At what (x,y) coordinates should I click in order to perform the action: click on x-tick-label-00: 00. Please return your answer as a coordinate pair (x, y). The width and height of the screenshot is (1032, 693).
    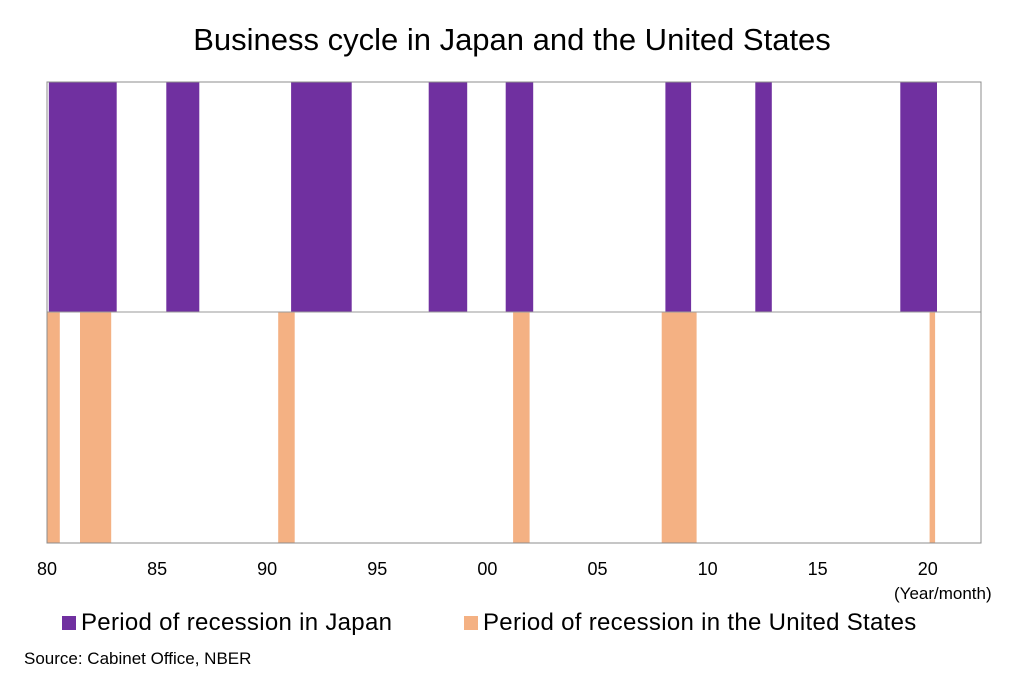
    Looking at the image, I should click on (487, 569).